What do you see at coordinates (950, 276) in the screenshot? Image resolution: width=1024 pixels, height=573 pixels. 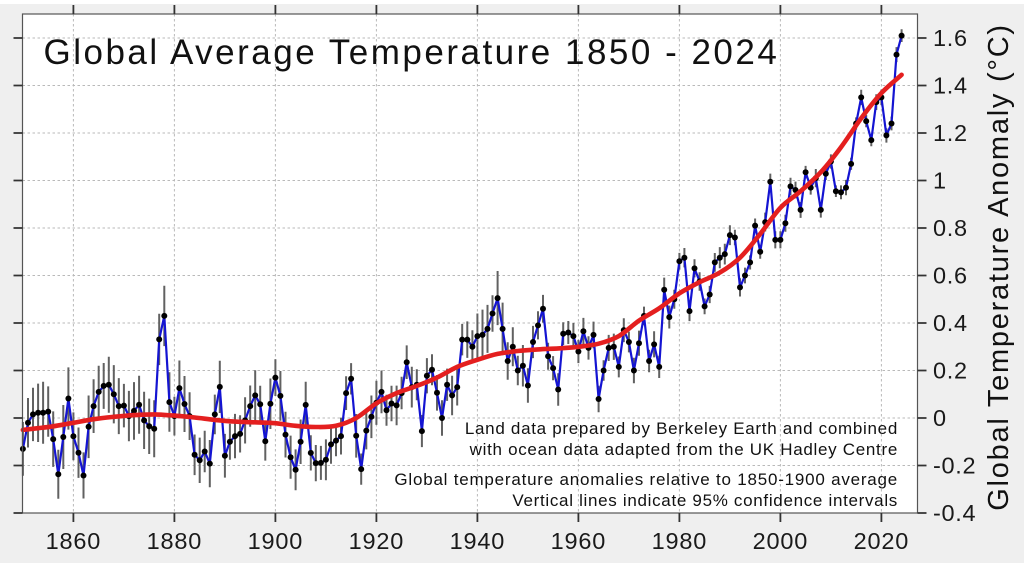 I see `svg-text: 0.6` at bounding box center [950, 276].